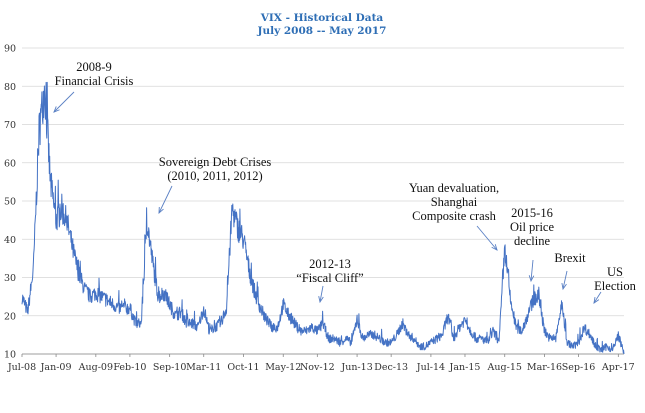 This screenshot has height=413, width=645. I want to click on x-tick-label: Aug-15, so click(504, 367).